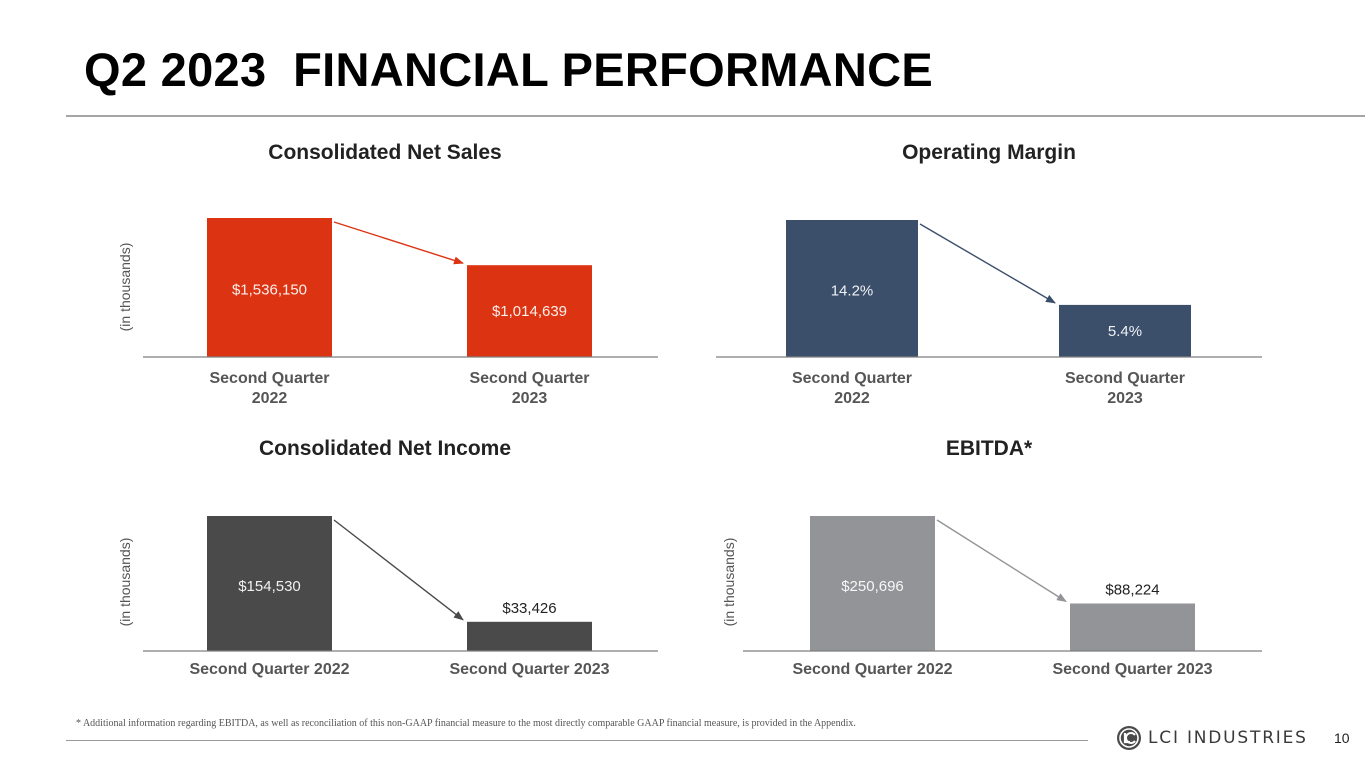 Image resolution: width=1365 pixels, height=768 pixels. What do you see at coordinates (989, 152) in the screenshot?
I see `chart-title: Operating Margin` at bounding box center [989, 152].